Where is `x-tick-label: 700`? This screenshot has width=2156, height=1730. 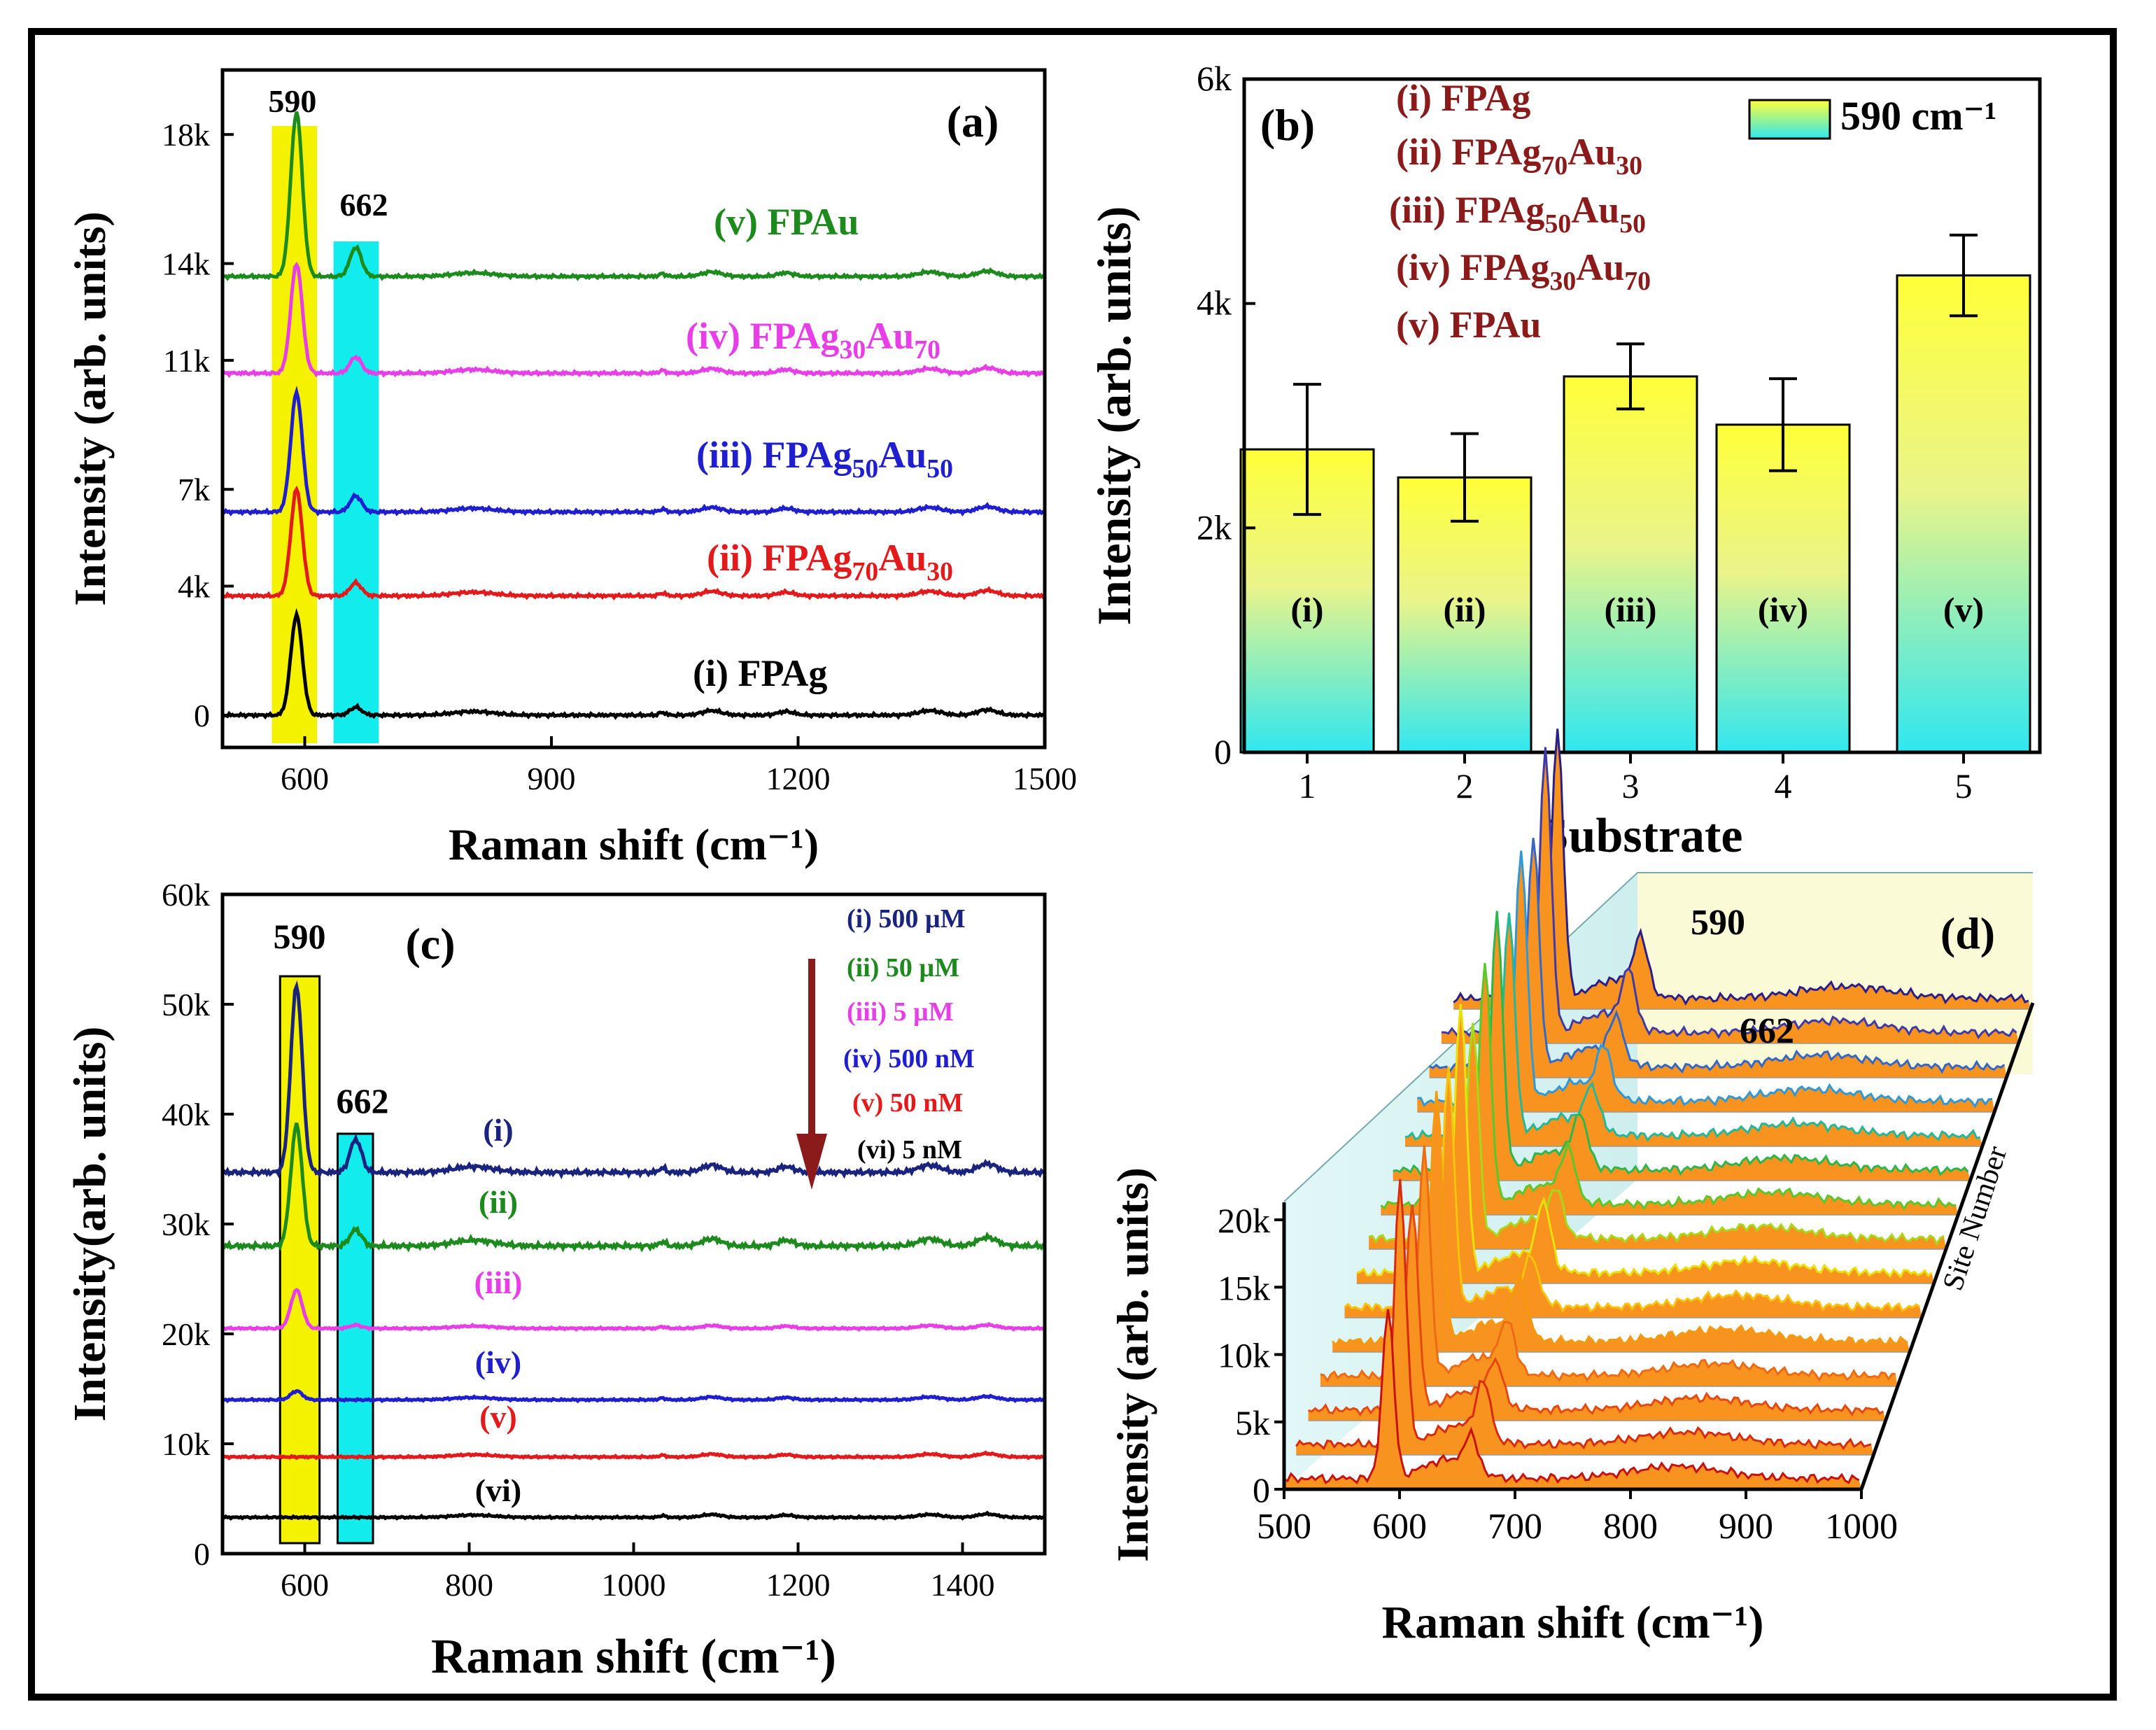
x-tick-label: 700 is located at coordinates (1515, 1527).